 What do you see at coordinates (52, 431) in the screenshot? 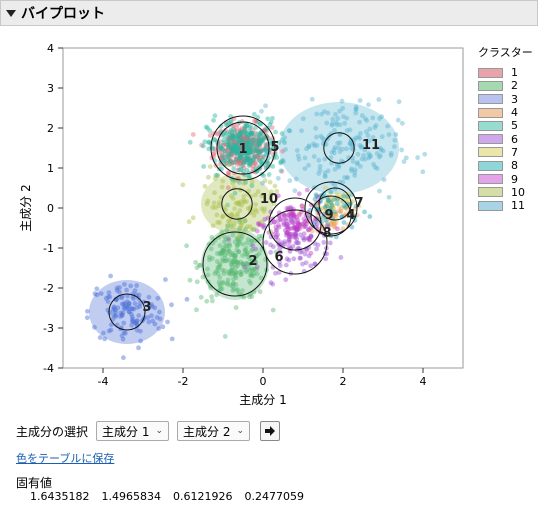
I see `pc-select-label: 主成分の選択` at bounding box center [52, 431].